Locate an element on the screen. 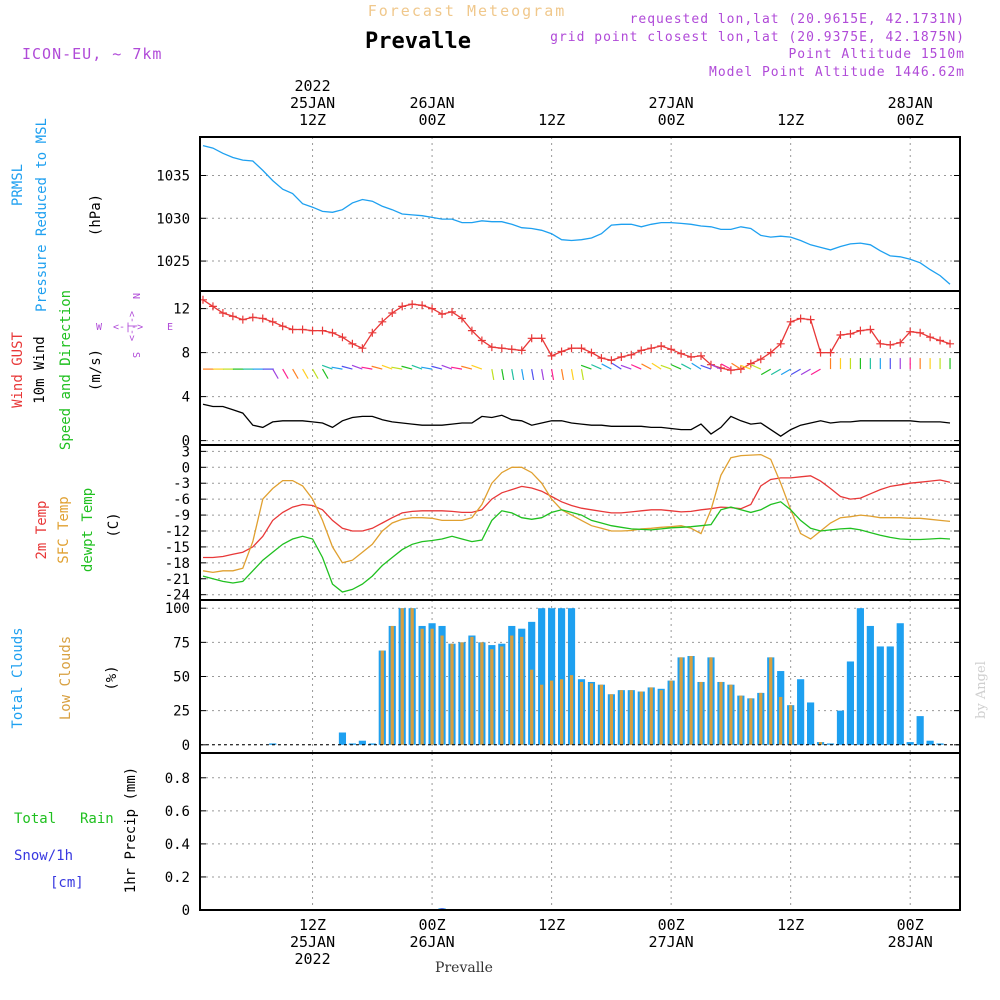  credit-watermark: by Angel is located at coordinates (981, 690).